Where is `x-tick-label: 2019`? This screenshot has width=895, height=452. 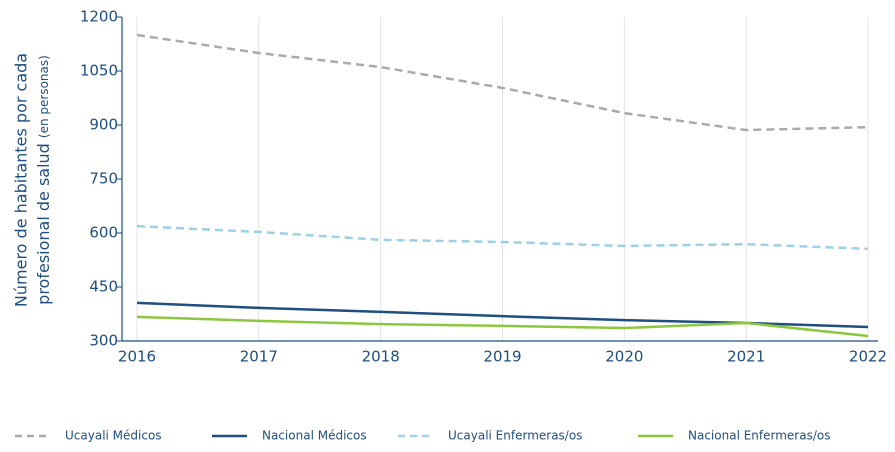 x-tick-label: 2019 is located at coordinates (502, 357).